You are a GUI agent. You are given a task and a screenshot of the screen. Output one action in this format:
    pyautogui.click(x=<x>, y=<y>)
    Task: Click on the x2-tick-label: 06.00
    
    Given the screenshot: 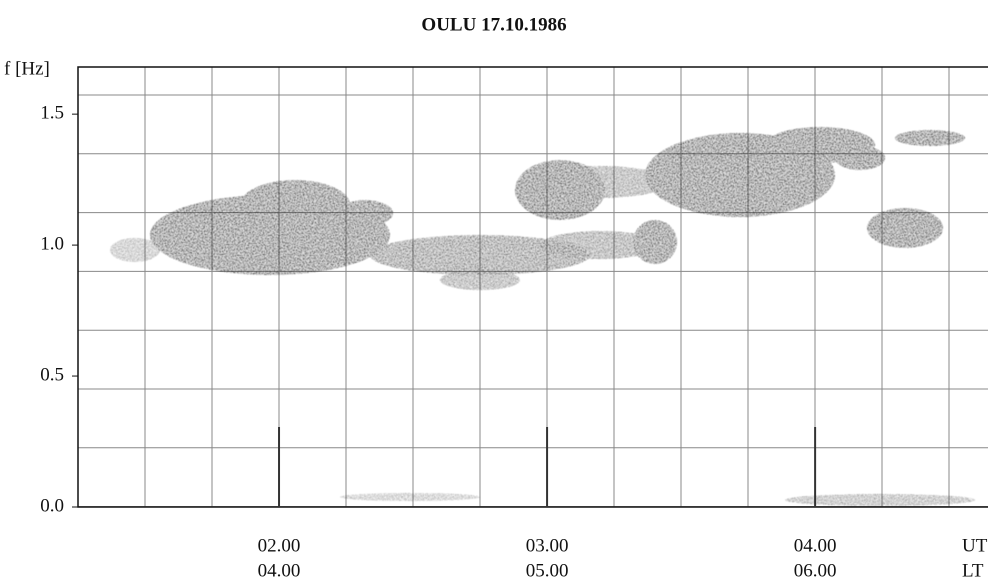 What is the action you would take?
    pyautogui.click(x=815, y=570)
    